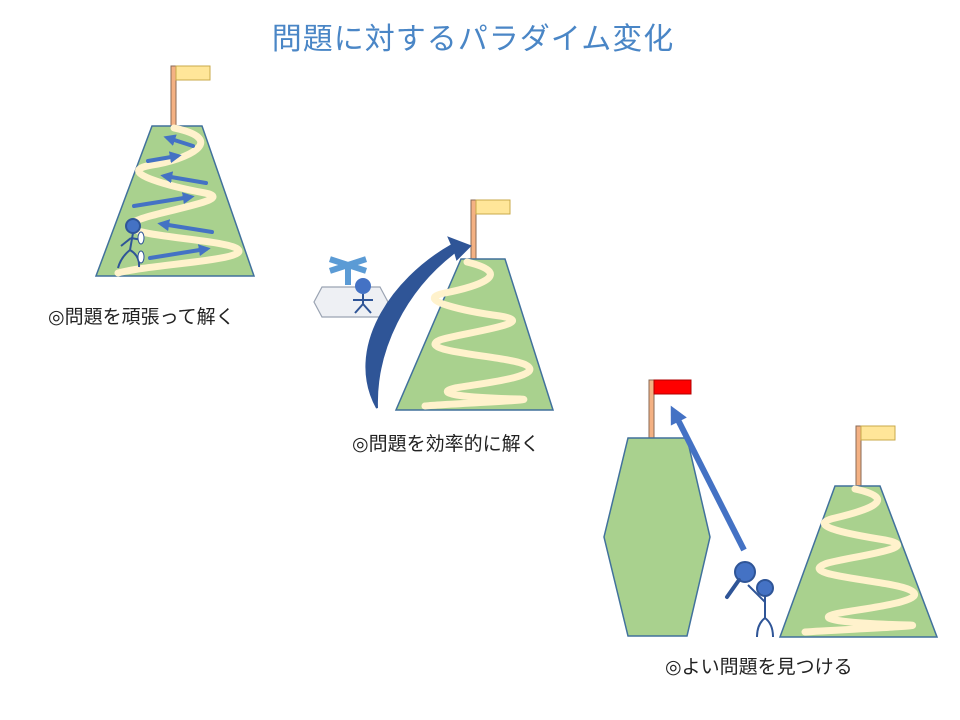  I want to click on scene-better-problem, so click(771, 508).